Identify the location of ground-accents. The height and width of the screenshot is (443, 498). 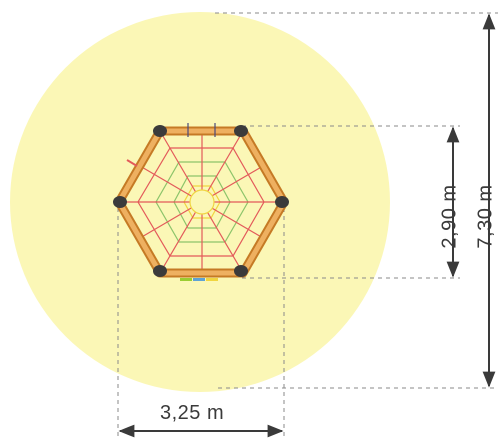
(199, 279).